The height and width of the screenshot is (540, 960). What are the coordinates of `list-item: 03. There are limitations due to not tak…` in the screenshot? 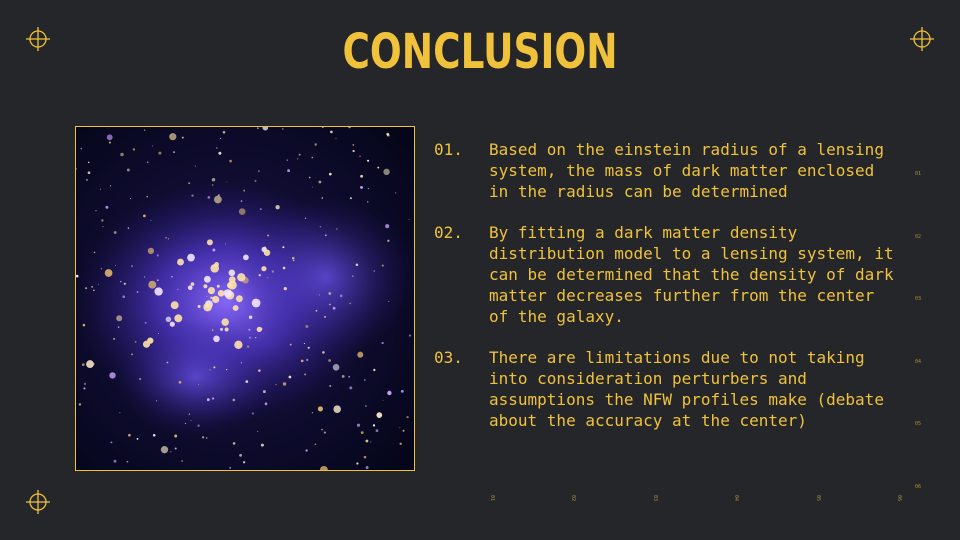 It's located at (669, 389).